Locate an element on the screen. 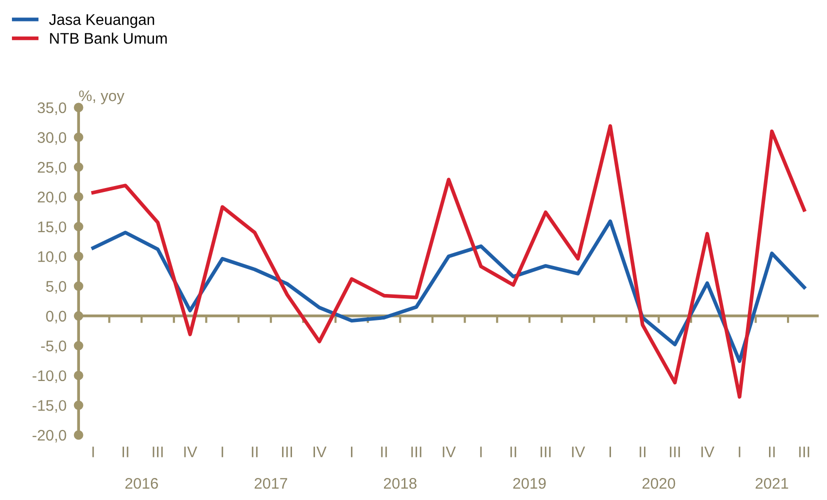 This screenshot has width=827, height=500. text: 2019 is located at coordinates (529, 483).